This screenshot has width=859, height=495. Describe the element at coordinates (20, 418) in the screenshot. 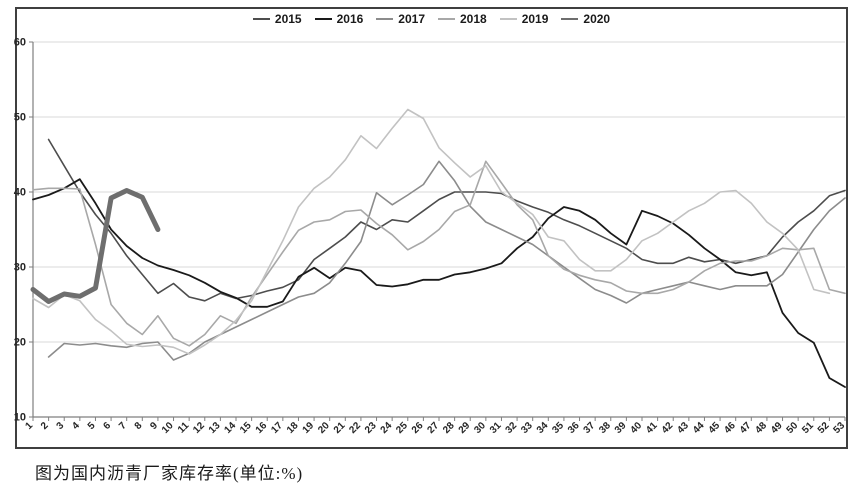

I see `y-tick-label: 10` at that location.